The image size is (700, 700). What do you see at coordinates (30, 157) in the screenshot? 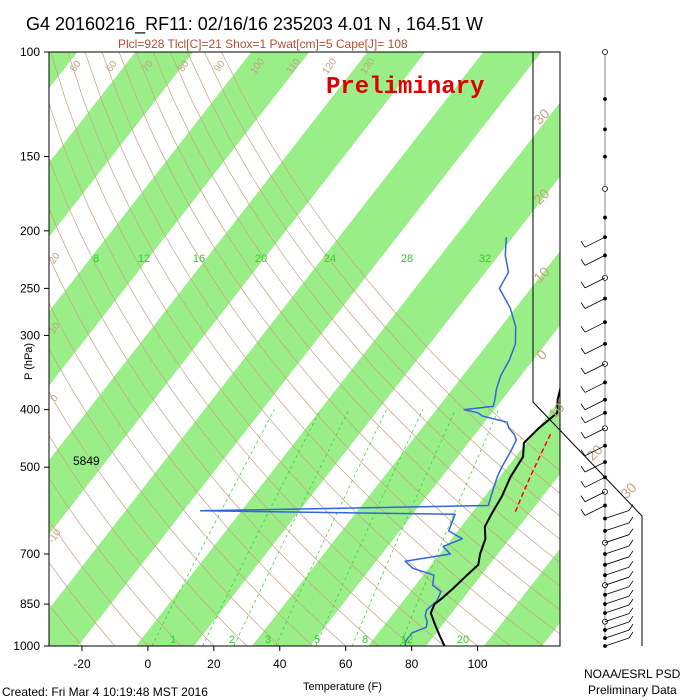
I see `y-tick-label: 150` at bounding box center [30, 157].